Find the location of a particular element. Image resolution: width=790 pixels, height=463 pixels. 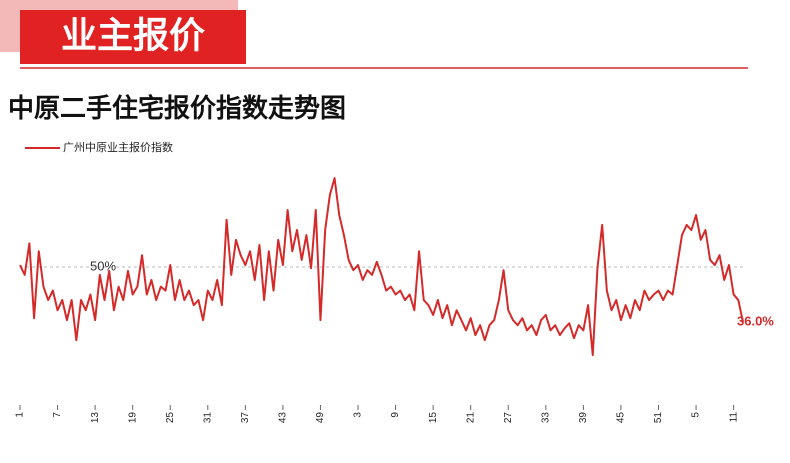

x-tick-label: 13 is located at coordinates (95, 418).